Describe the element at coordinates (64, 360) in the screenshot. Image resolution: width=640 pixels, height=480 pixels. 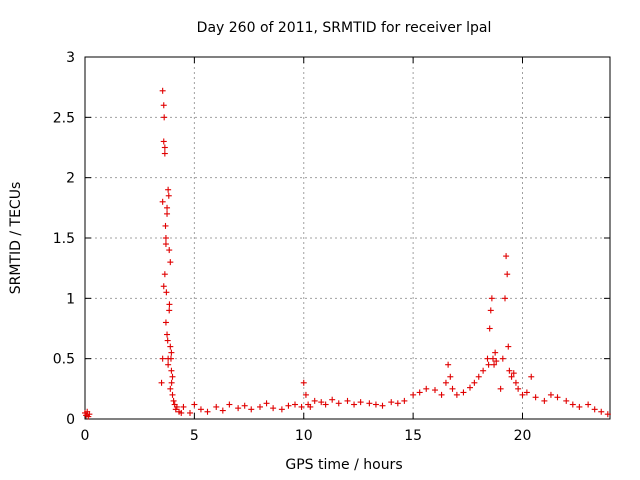
I see `y-tick-label: 0.5` at that location.